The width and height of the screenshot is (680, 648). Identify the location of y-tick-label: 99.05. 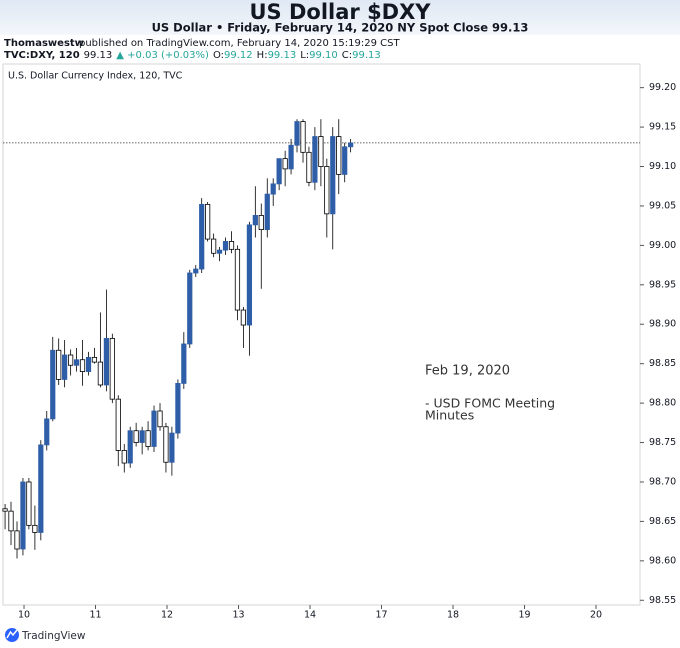
(662, 205).